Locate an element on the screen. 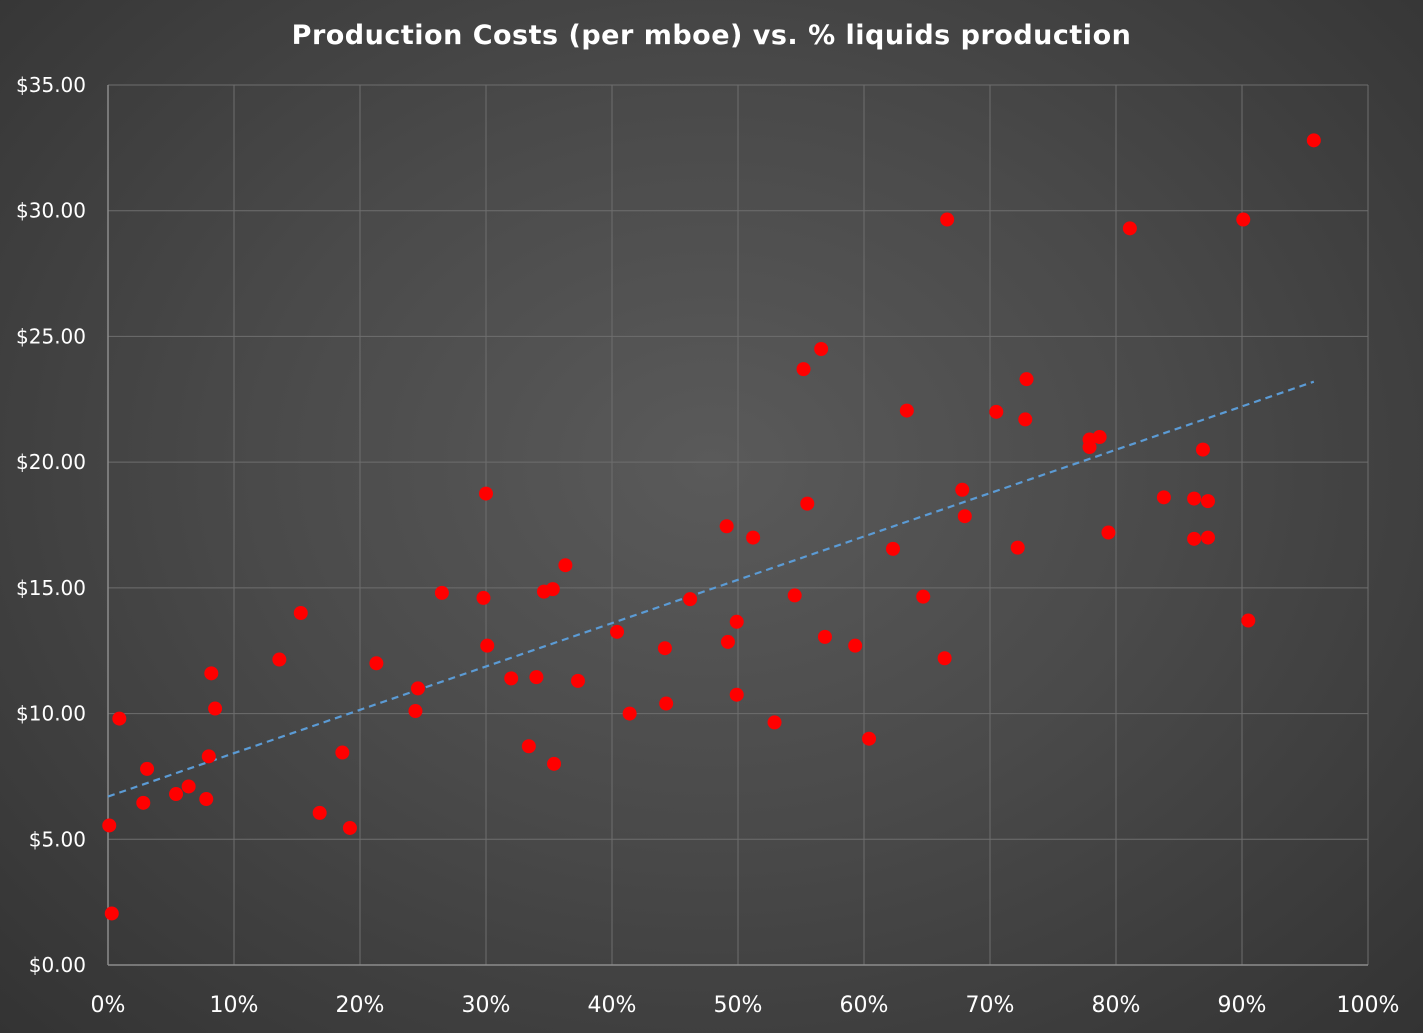 The width and height of the screenshot is (1423, 1033). y-tick-label: $35.00 is located at coordinates (51, 85).